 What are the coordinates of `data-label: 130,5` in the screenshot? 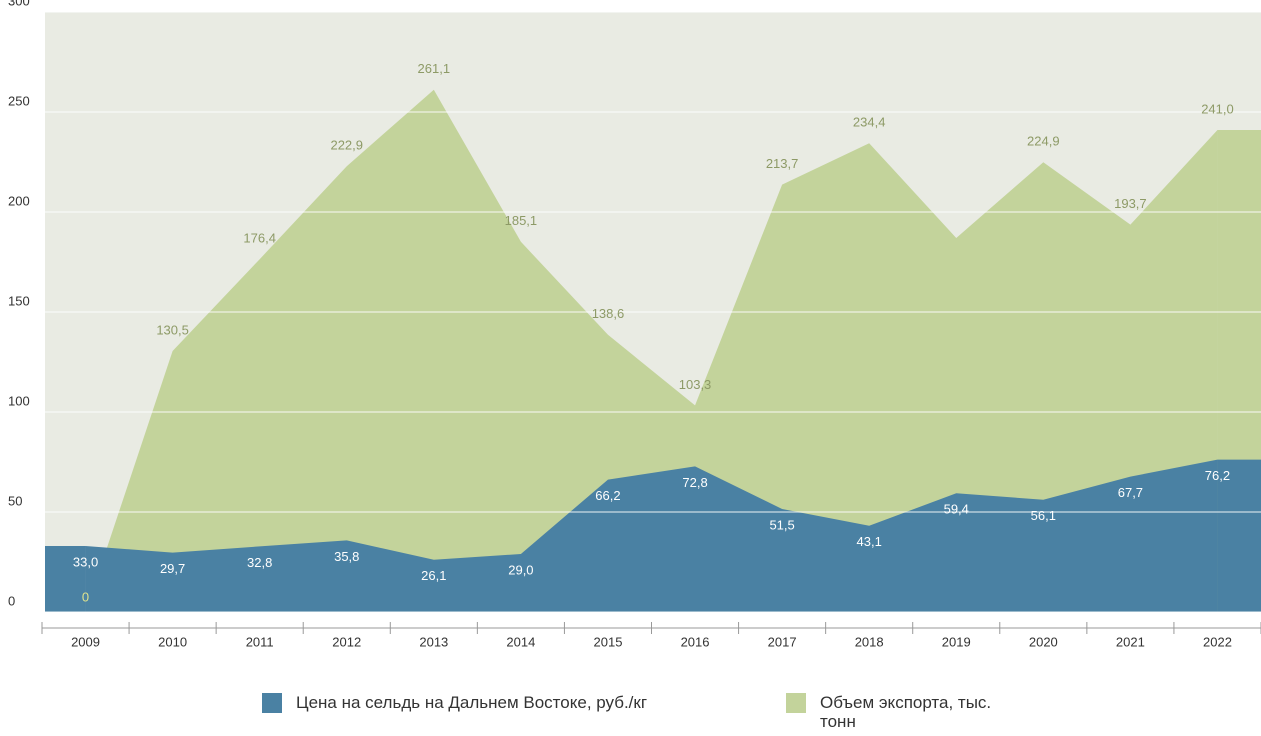 It's located at (172, 329).